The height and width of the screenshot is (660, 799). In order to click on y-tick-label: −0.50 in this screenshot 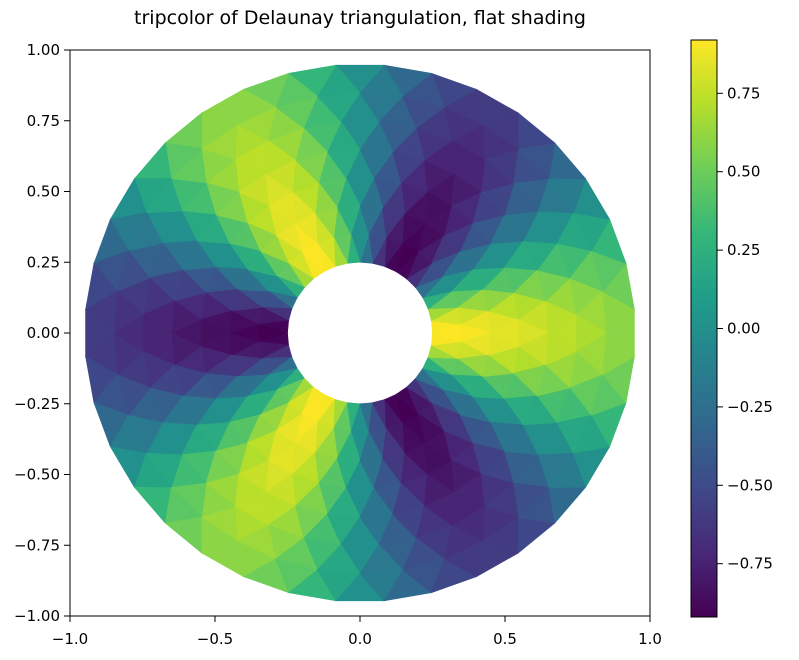, I will do `click(37, 475)`.